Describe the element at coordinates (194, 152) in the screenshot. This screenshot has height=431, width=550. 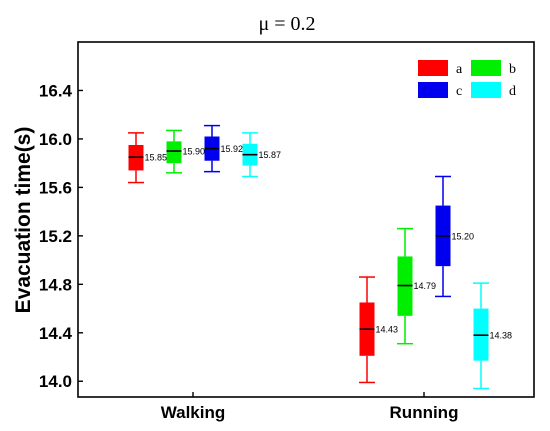
I see `data-label: 15.90` at that location.